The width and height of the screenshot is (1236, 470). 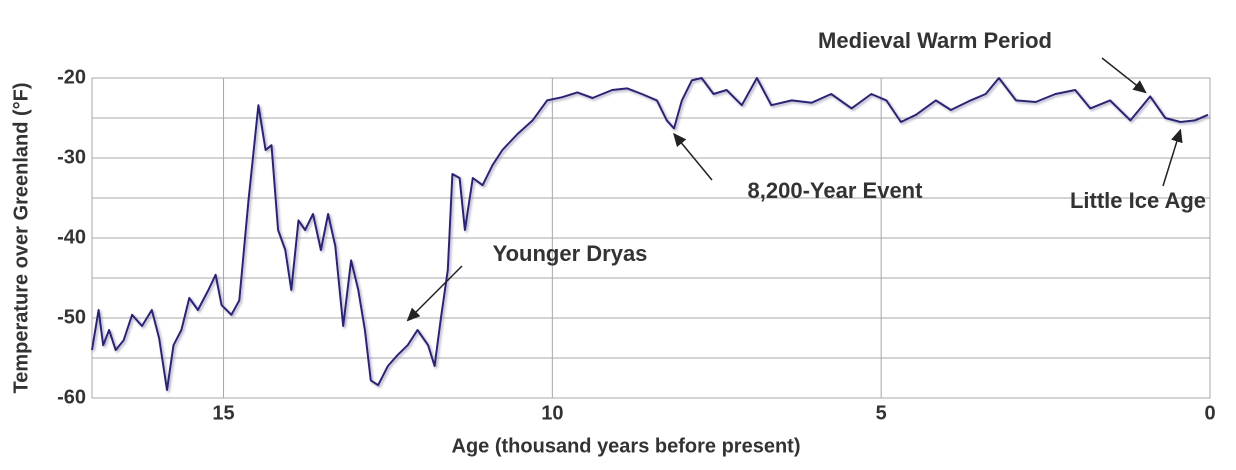 What do you see at coordinates (71, 77) in the screenshot?
I see `y-tick-label: -20` at bounding box center [71, 77].